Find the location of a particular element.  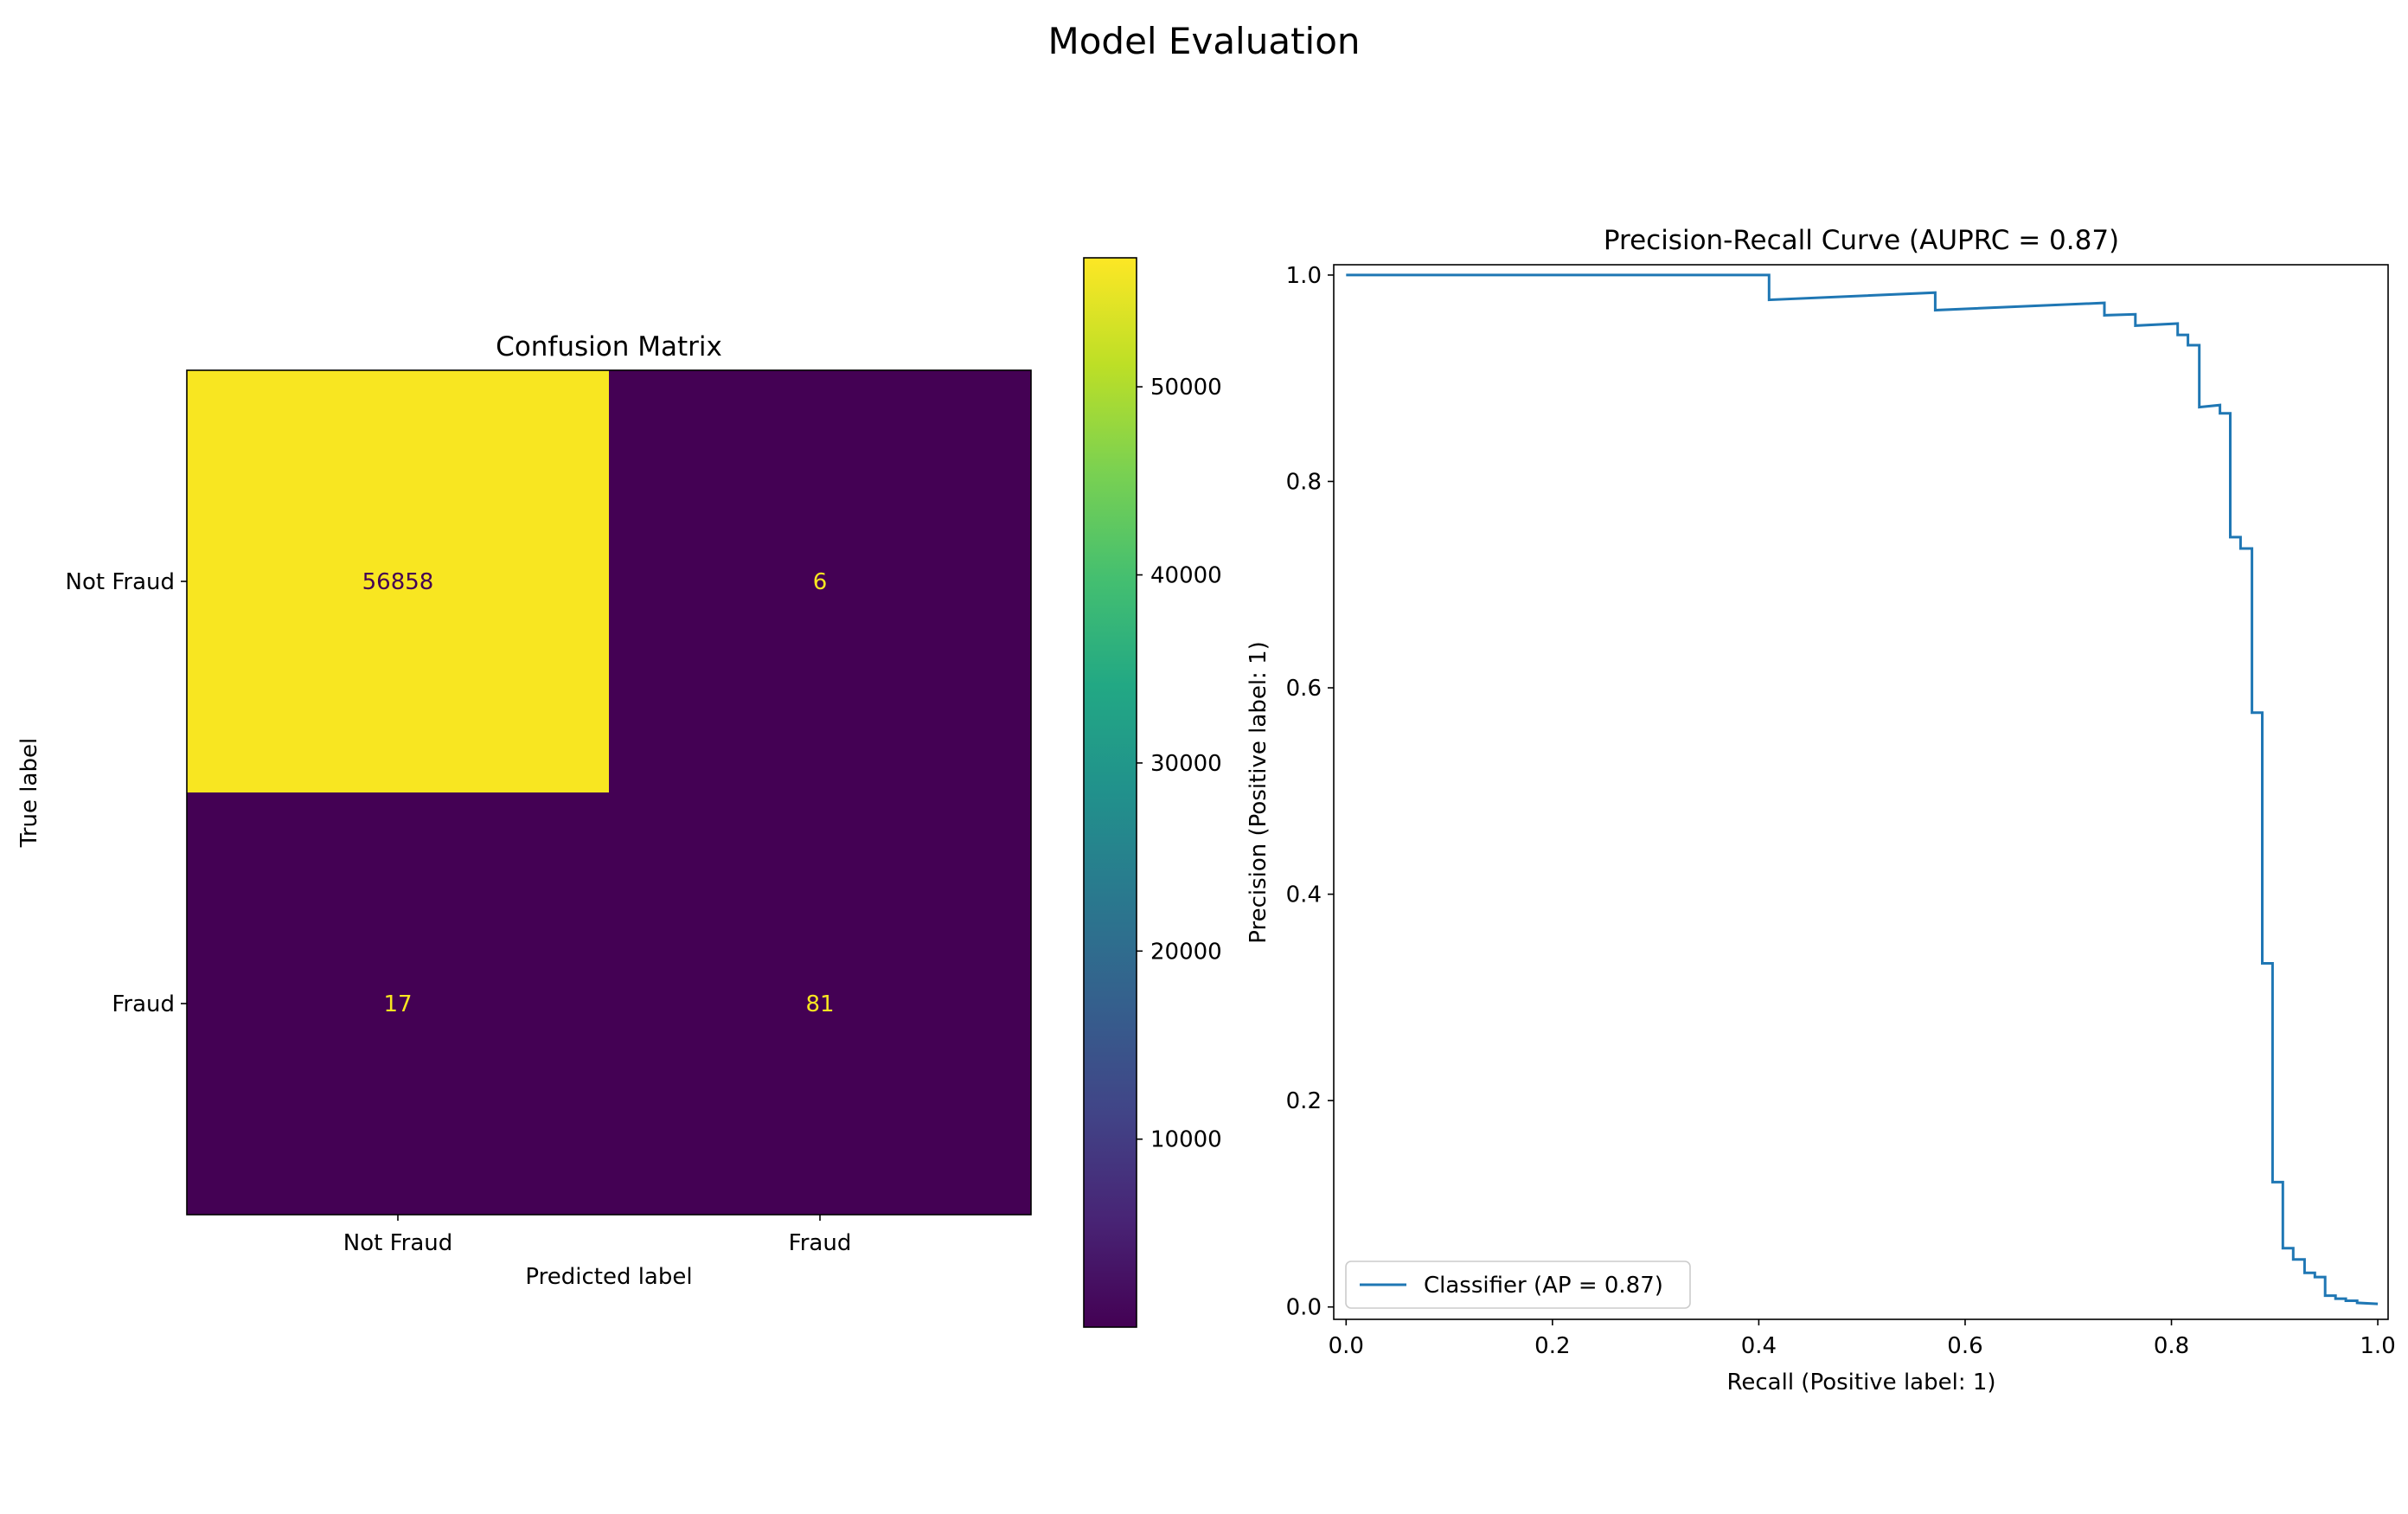

colorbar: 10000 20000 30000 40000 50000 is located at coordinates (1152, 792).